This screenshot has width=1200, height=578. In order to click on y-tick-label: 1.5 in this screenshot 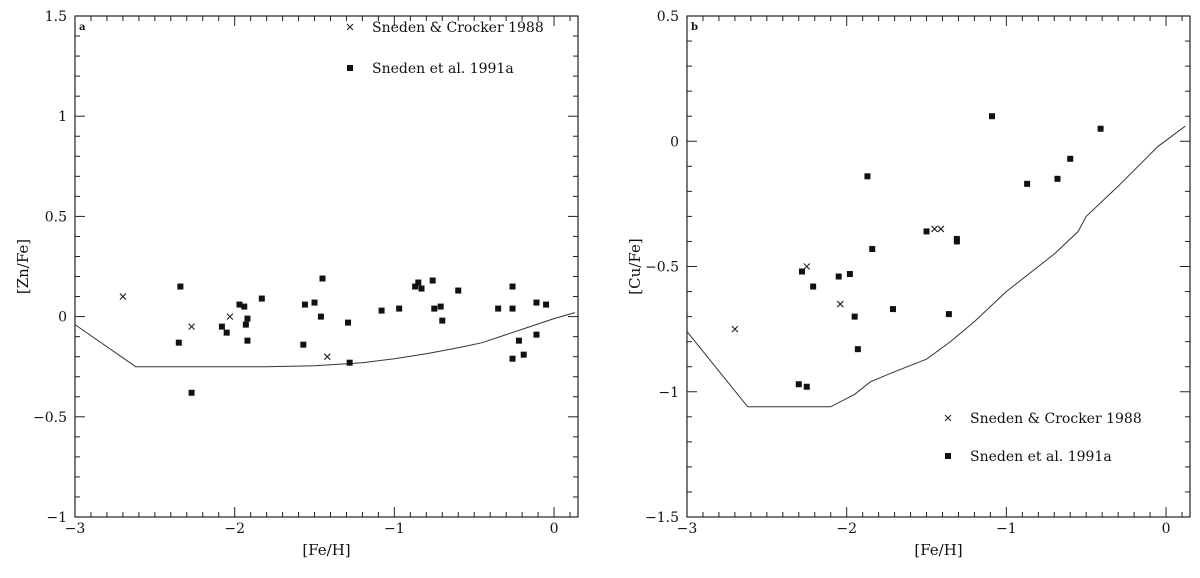, I will do `click(56, 17)`.